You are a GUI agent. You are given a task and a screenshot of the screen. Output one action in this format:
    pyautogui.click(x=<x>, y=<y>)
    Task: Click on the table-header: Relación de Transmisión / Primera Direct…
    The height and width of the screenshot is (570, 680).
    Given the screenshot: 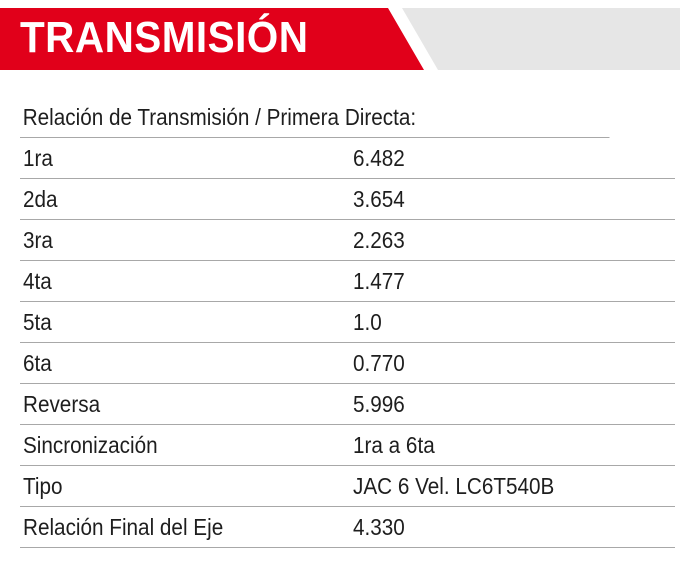 What is the action you would take?
    pyautogui.click(x=315, y=117)
    